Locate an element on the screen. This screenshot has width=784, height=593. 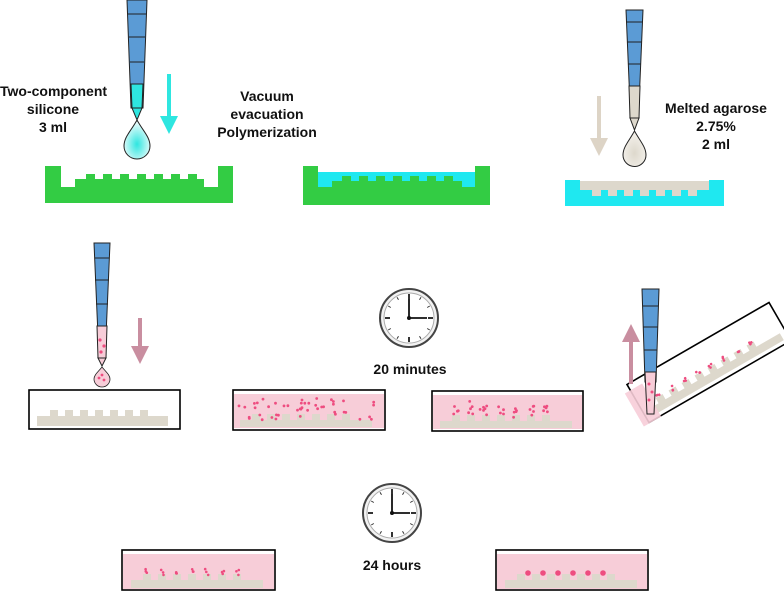
silicone-mold is located at coordinates (139, 184).